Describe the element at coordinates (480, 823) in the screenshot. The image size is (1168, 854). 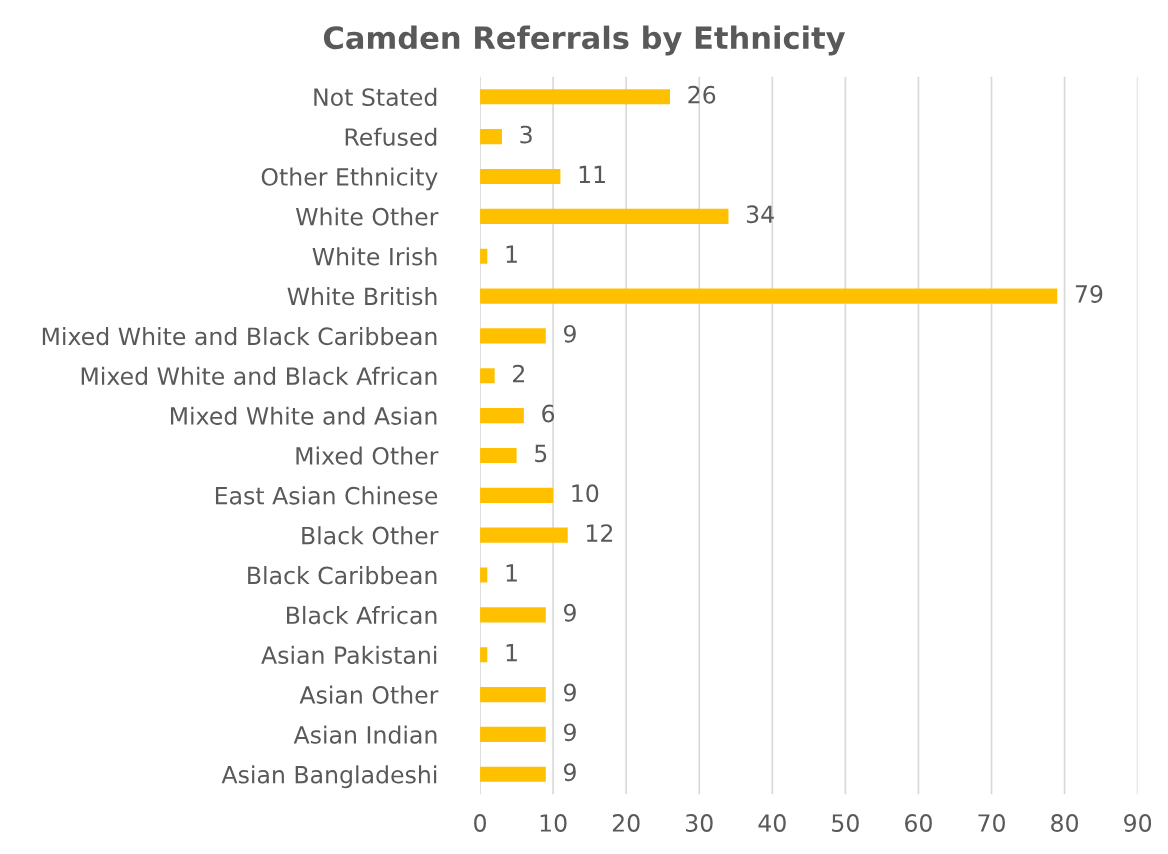
I see `x-tick-label: 0` at that location.